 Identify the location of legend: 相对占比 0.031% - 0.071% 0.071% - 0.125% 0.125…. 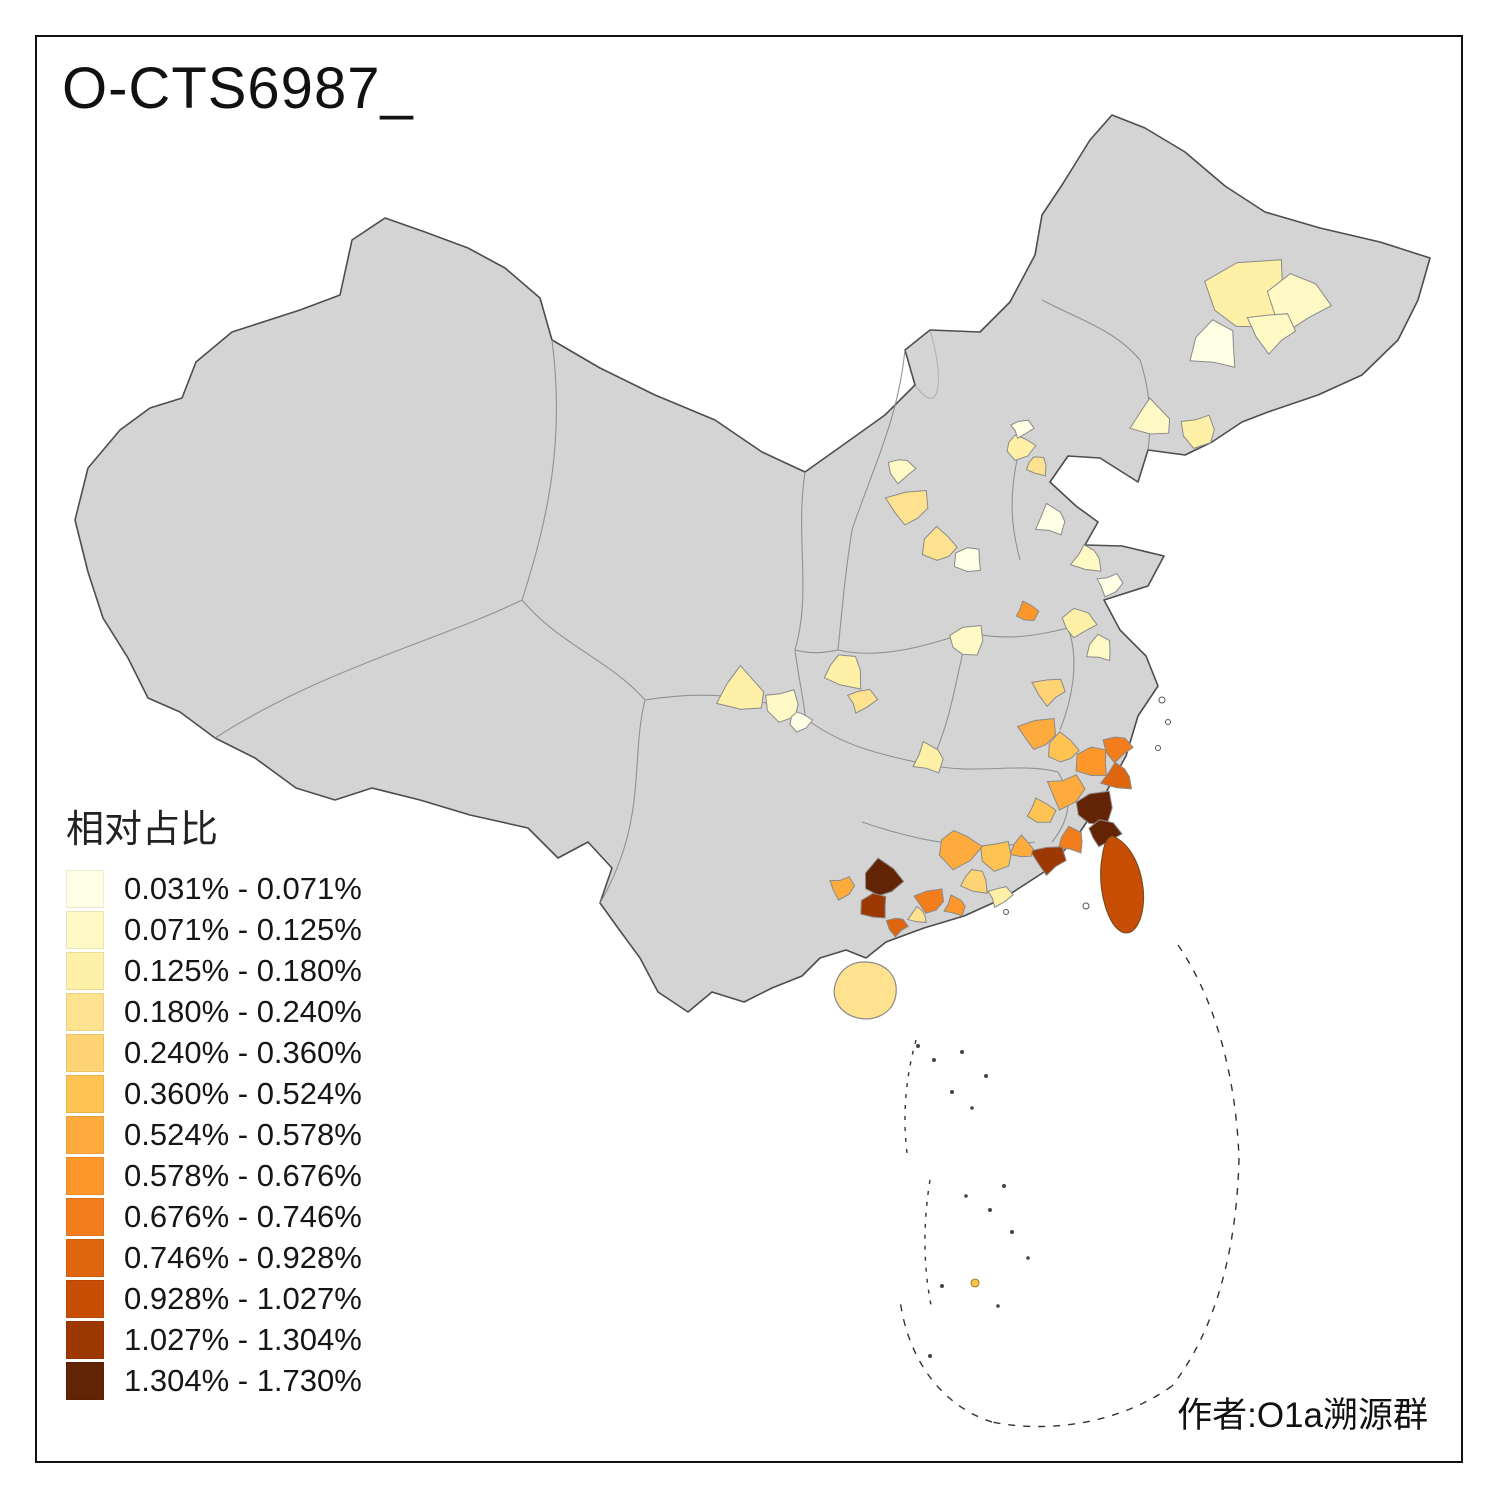
(214, 1101).